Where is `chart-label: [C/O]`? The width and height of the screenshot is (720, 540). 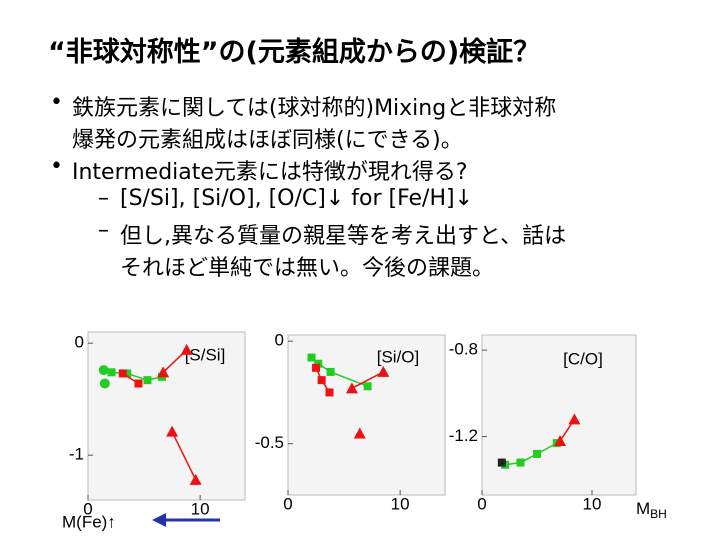 chart-label: [C/O] is located at coordinates (583, 358).